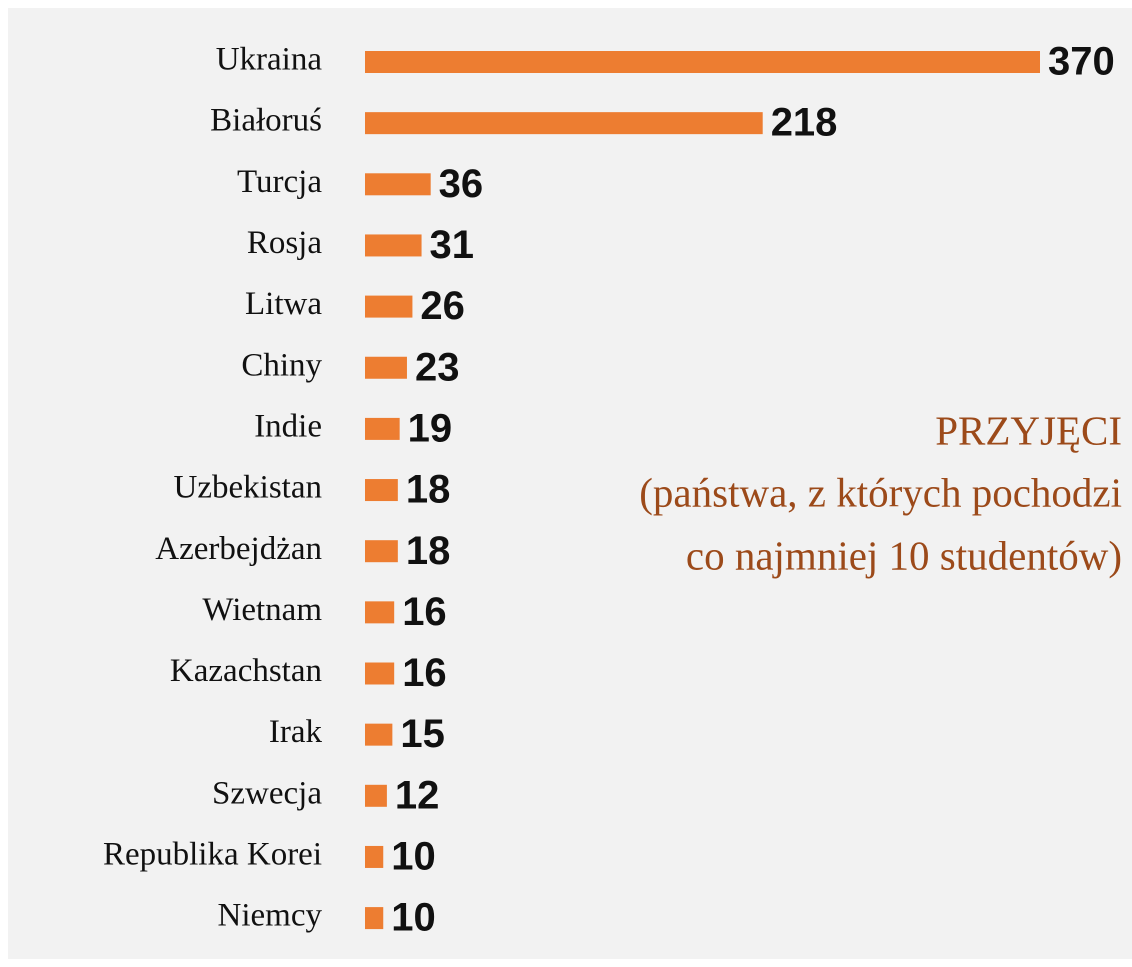  What do you see at coordinates (246, 671) in the screenshot?
I see `category-label: Kazachstan` at bounding box center [246, 671].